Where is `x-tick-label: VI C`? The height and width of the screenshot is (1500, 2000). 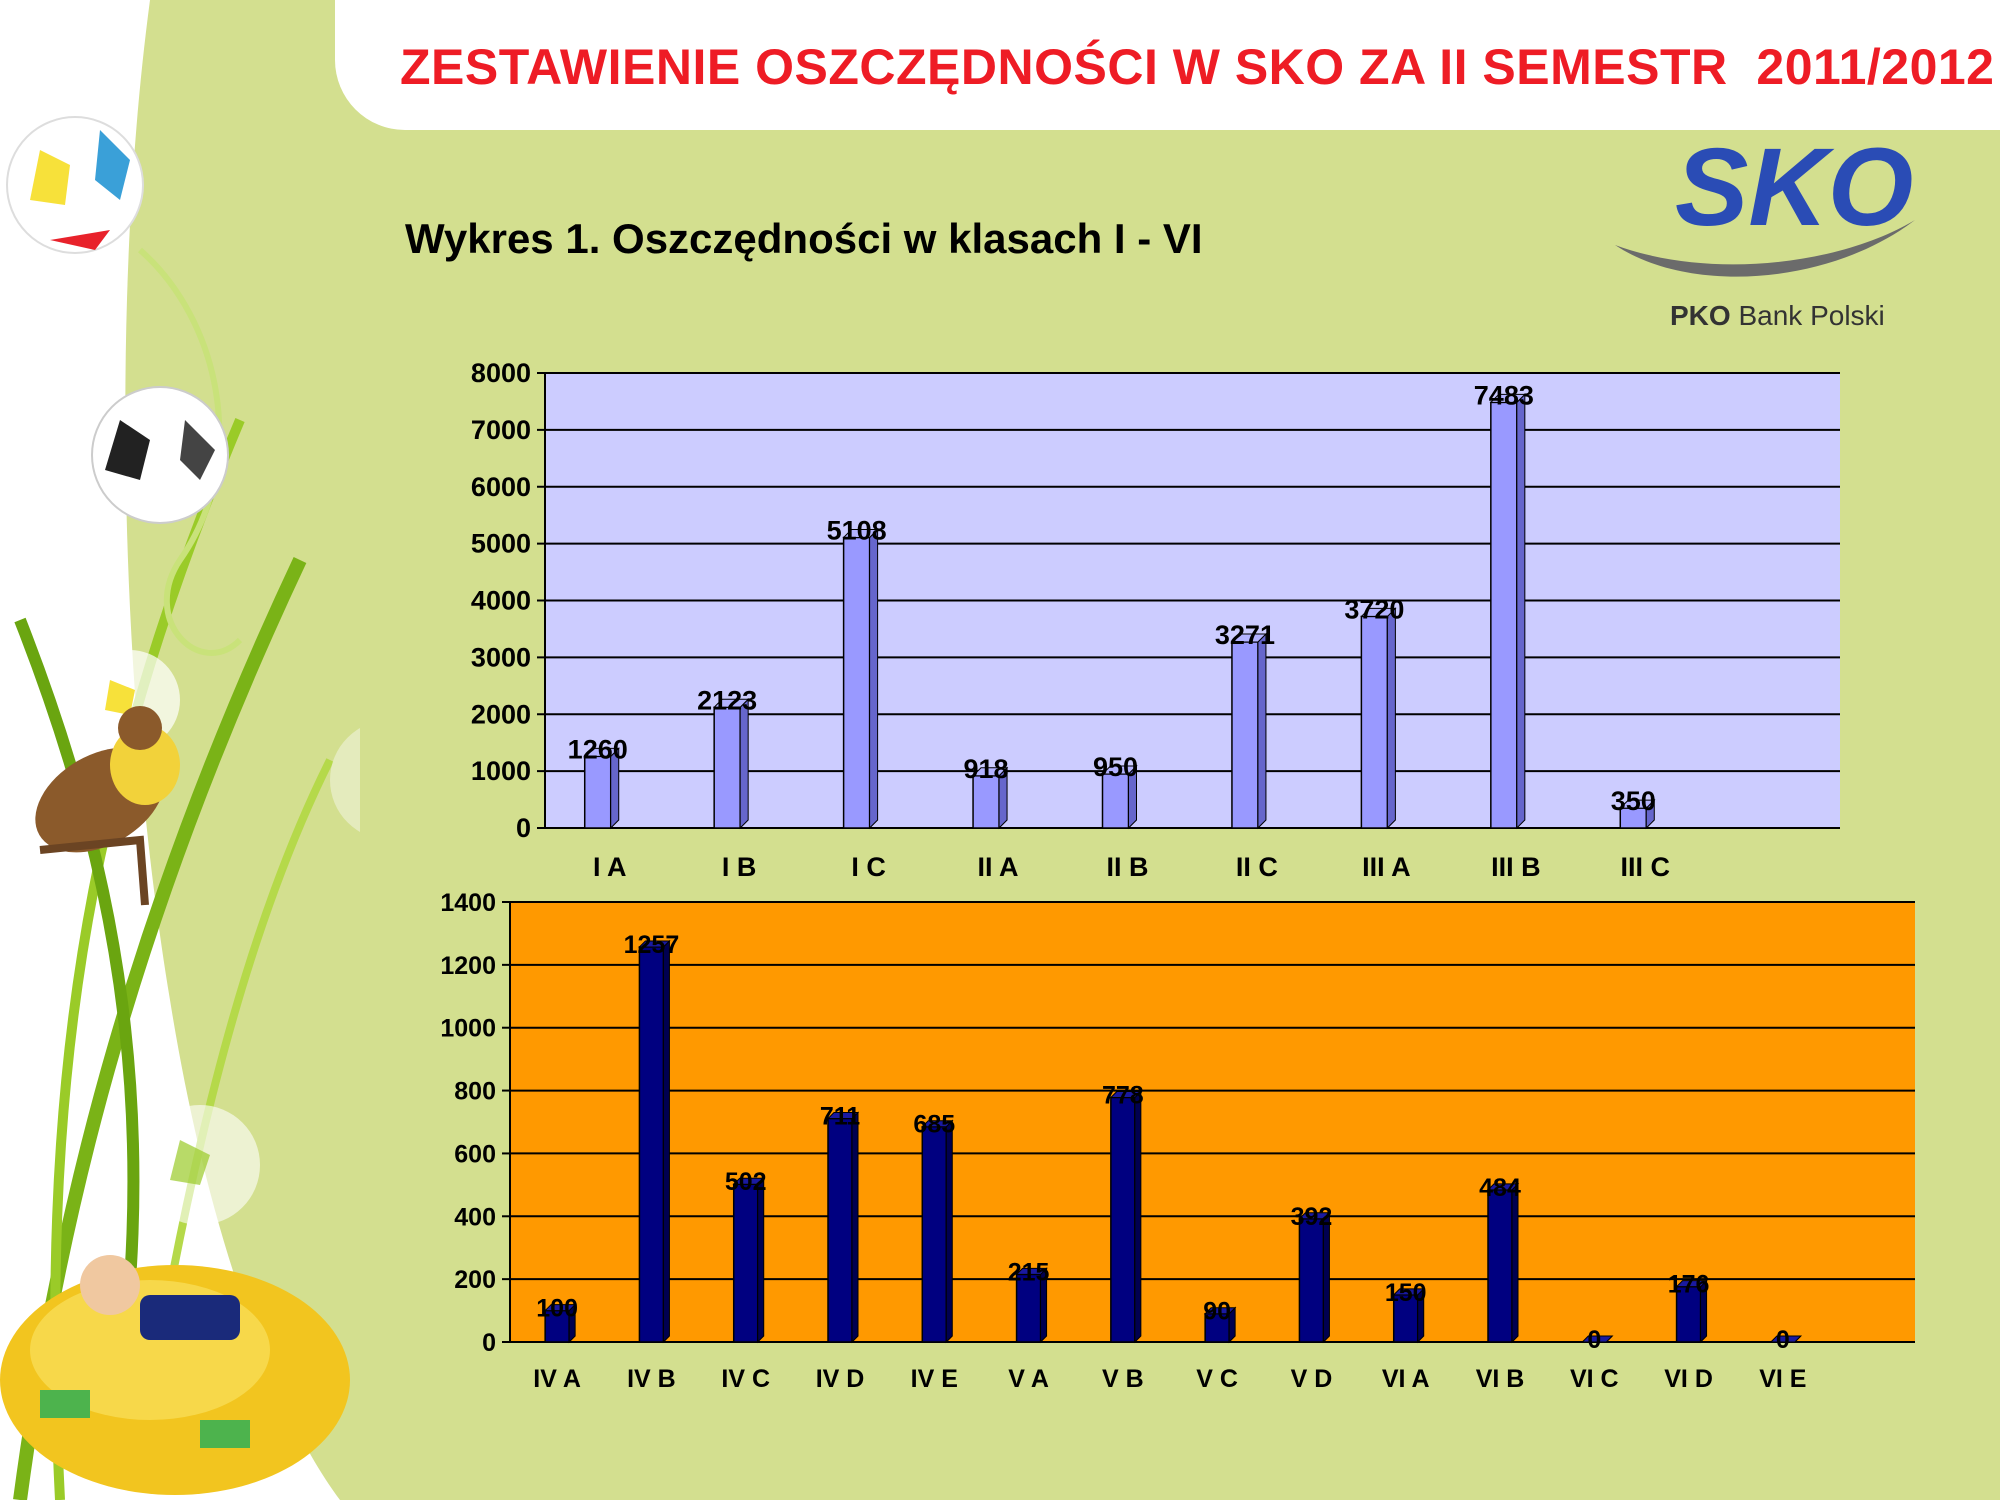 x-tick-label: VI C is located at coordinates (1594, 1379).